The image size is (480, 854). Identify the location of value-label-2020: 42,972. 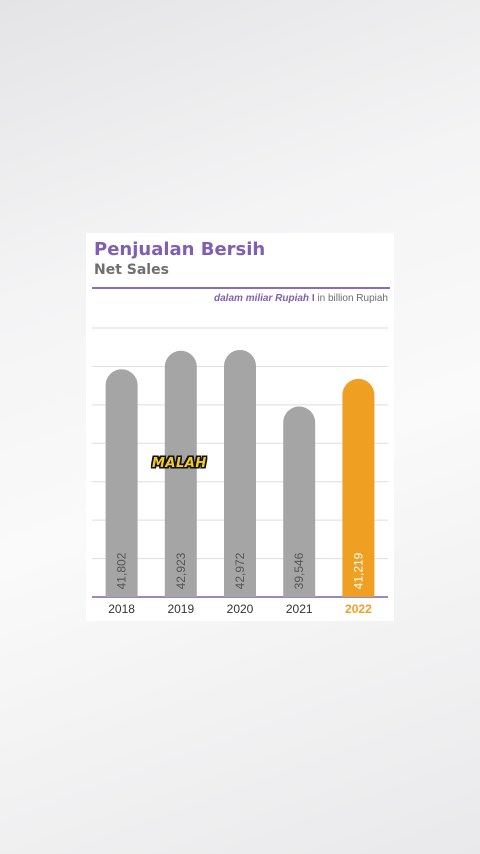
(240, 570).